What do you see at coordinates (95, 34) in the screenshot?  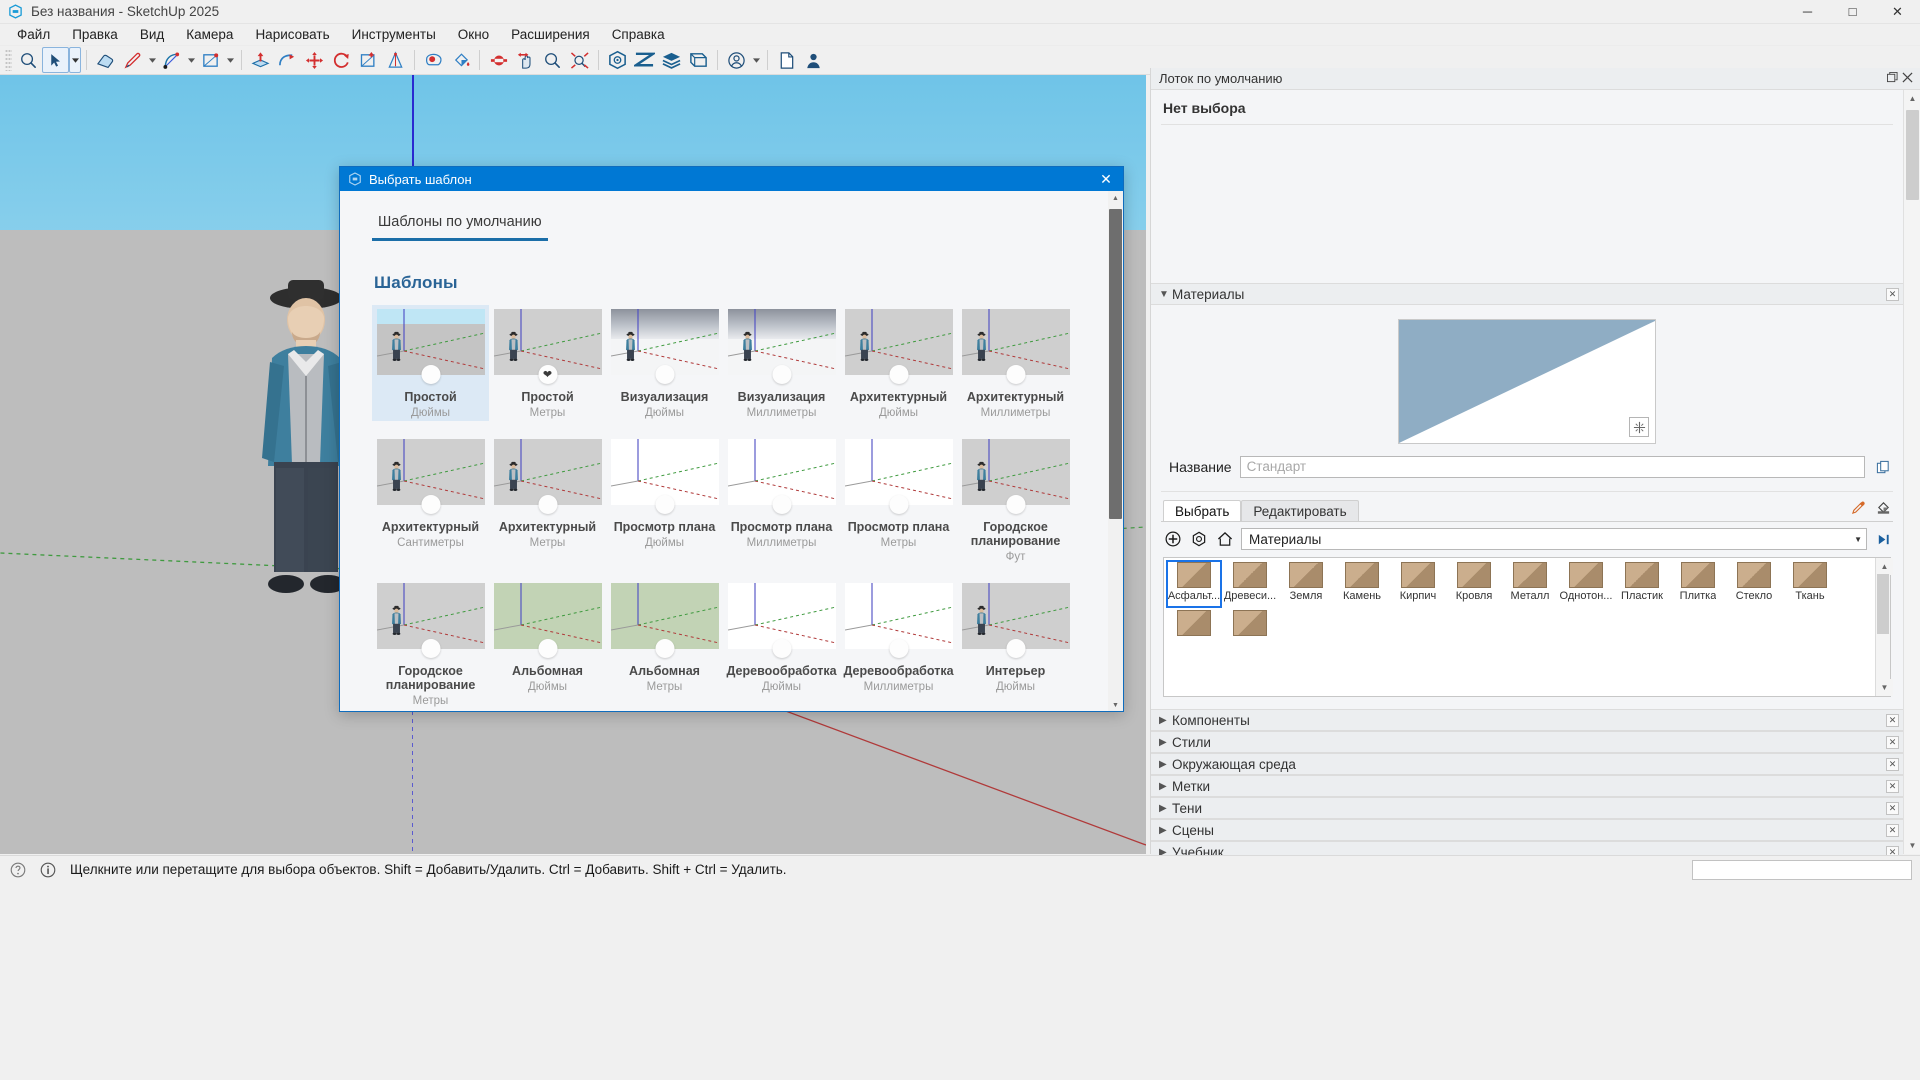 I see `menu-edit: Правка` at bounding box center [95, 34].